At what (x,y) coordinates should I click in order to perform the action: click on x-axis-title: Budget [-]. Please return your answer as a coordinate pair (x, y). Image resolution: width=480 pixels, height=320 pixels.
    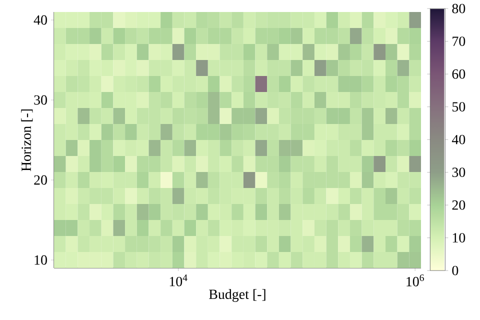
    Looking at the image, I should click on (237, 295).